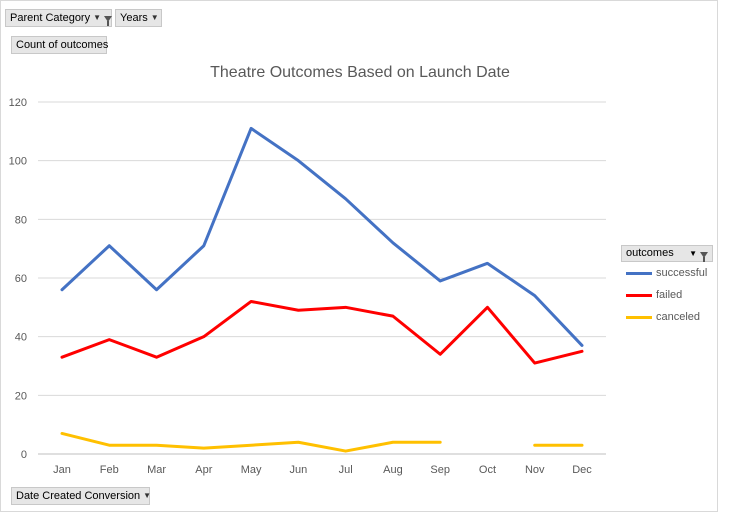  Describe the element at coordinates (78, 496) in the screenshot. I see `axis-field-label: Date Created Conversion` at that location.